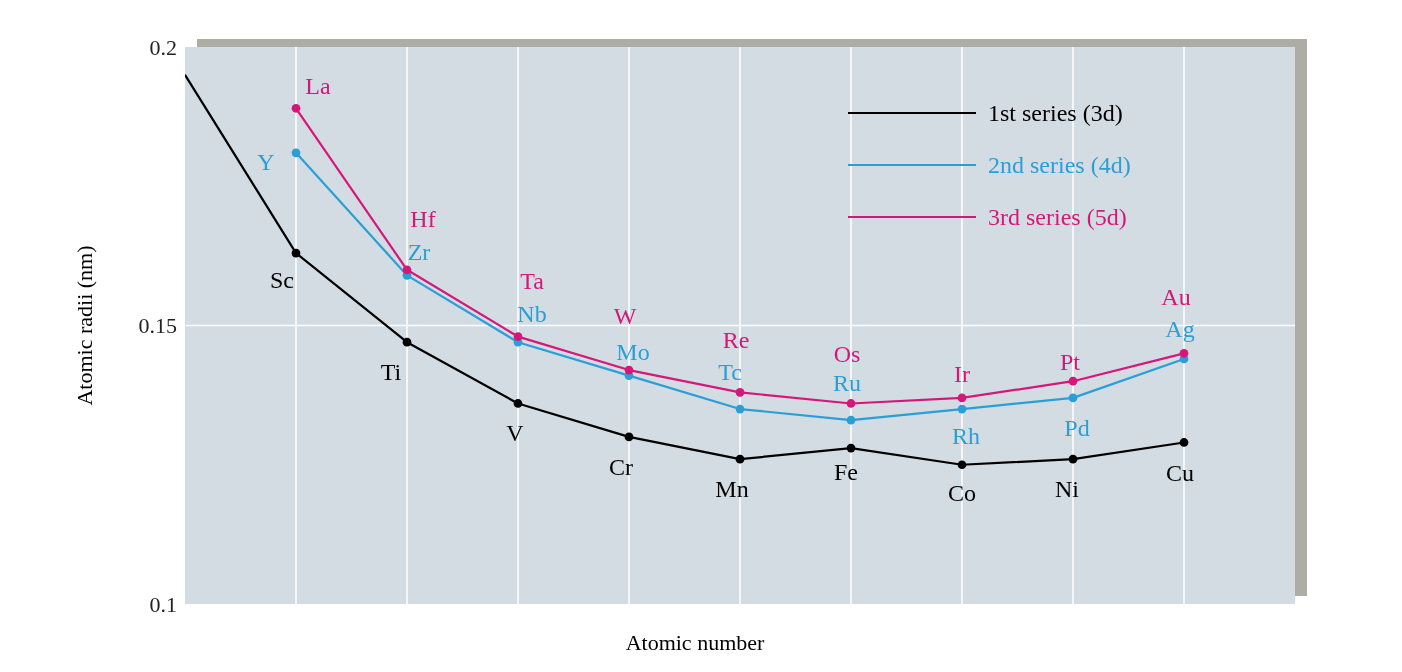 Image resolution: width=1402 pixels, height=672 pixels. I want to click on annotation: Cr, so click(621, 466).